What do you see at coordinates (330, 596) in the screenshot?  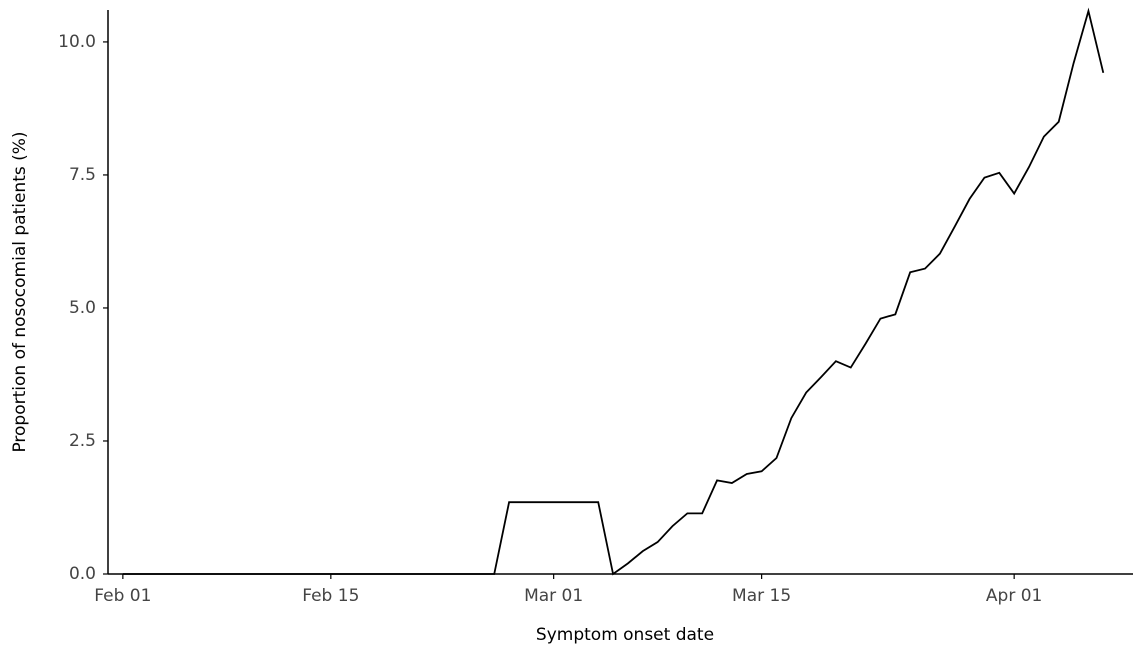 I see `x-tick-label: Feb 15` at bounding box center [330, 596].